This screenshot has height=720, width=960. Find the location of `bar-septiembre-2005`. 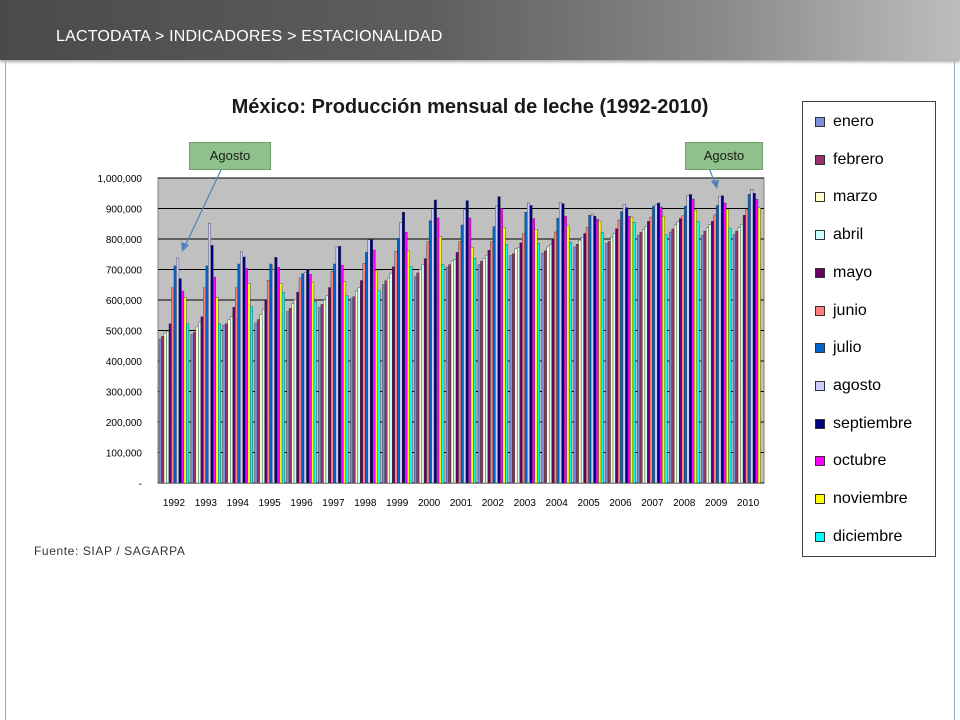

bar-septiembre-2005 is located at coordinates (595, 349).